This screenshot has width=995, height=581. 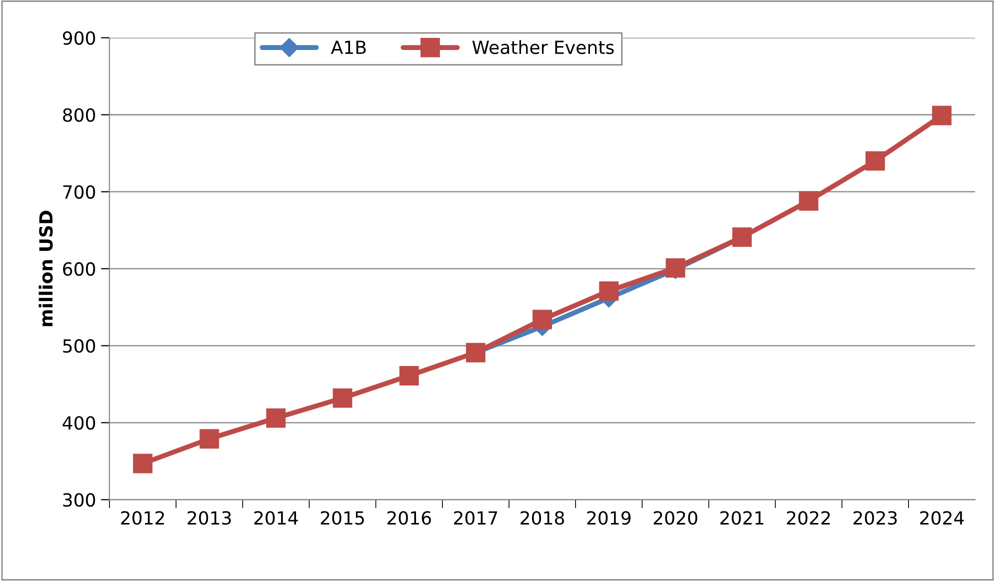 What do you see at coordinates (79, 500) in the screenshot?
I see `y-tick-label: 300` at bounding box center [79, 500].